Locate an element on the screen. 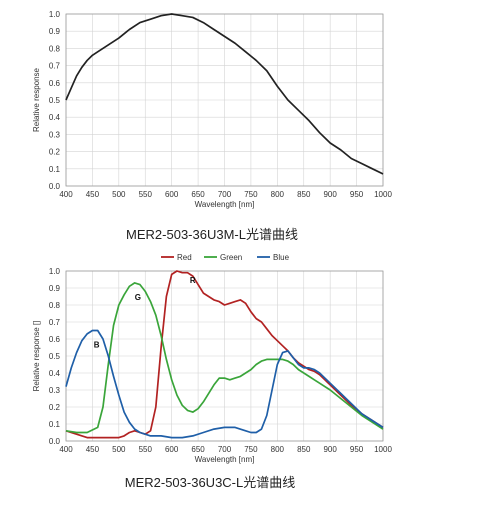  chart2-y-tick-label: 0.2 is located at coordinates (55, 407).